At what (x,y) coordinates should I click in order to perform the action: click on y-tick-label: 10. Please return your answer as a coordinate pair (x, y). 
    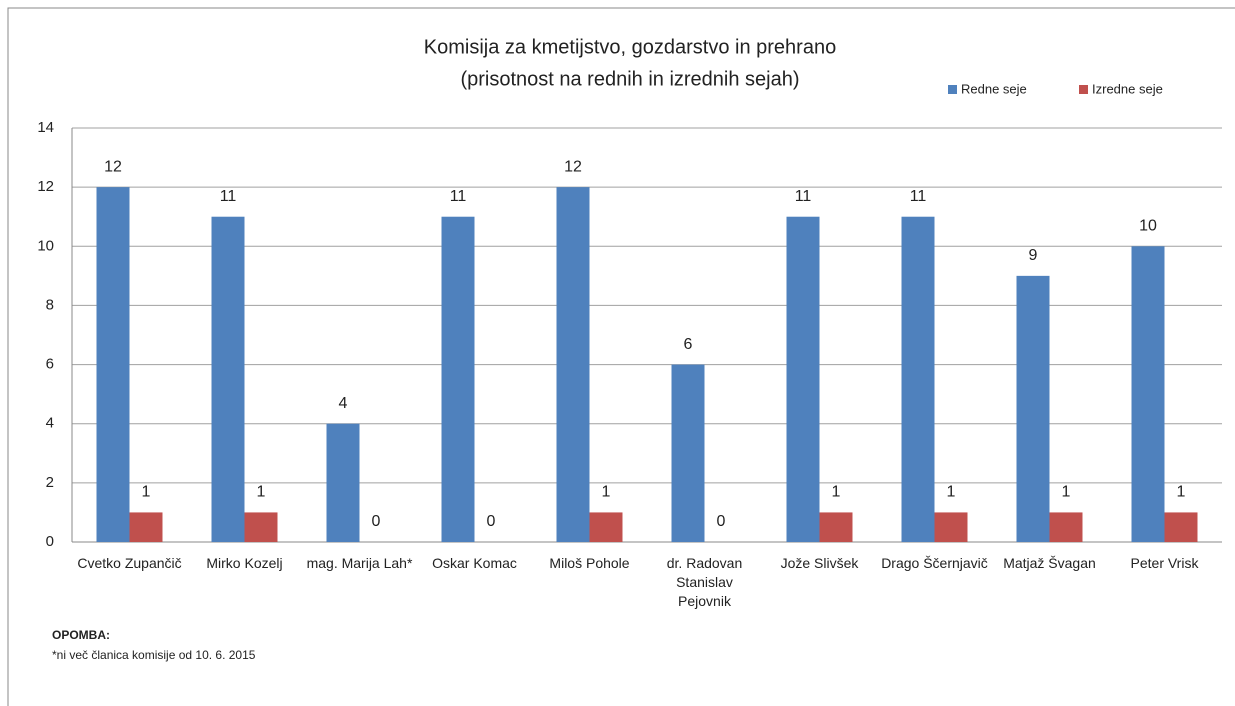
    Looking at the image, I should click on (45, 245).